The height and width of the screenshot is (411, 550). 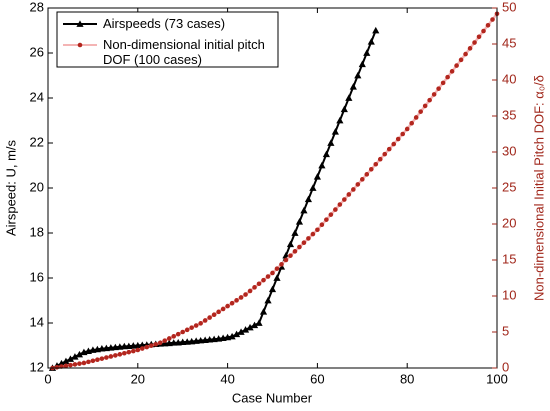 I want to click on y2-tick-label: 25, so click(x=509, y=186).